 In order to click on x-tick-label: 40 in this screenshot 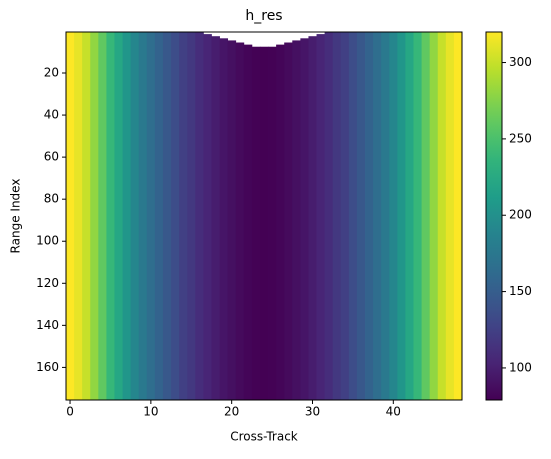, I will do `click(393, 412)`.